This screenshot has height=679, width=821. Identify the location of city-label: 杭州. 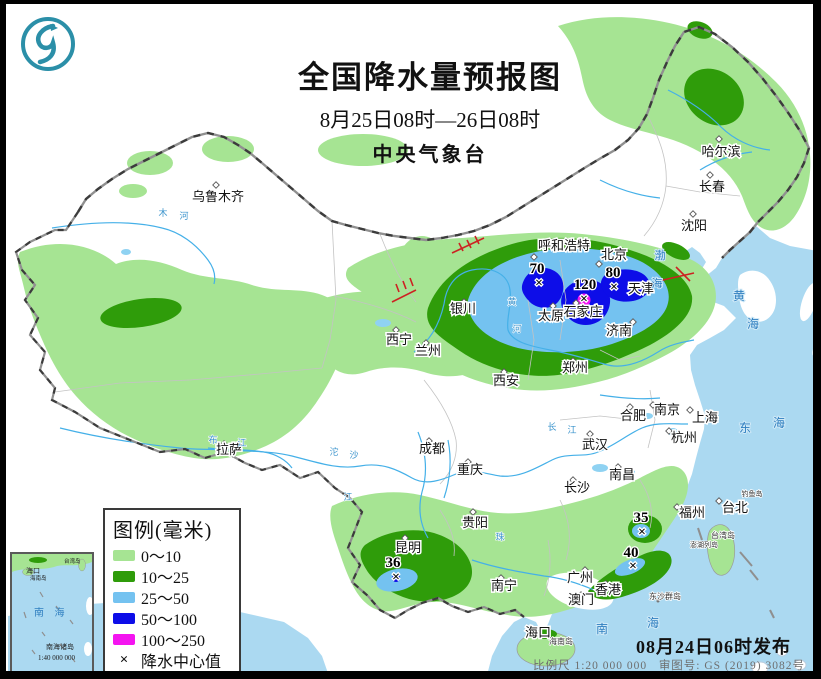
(684, 437).